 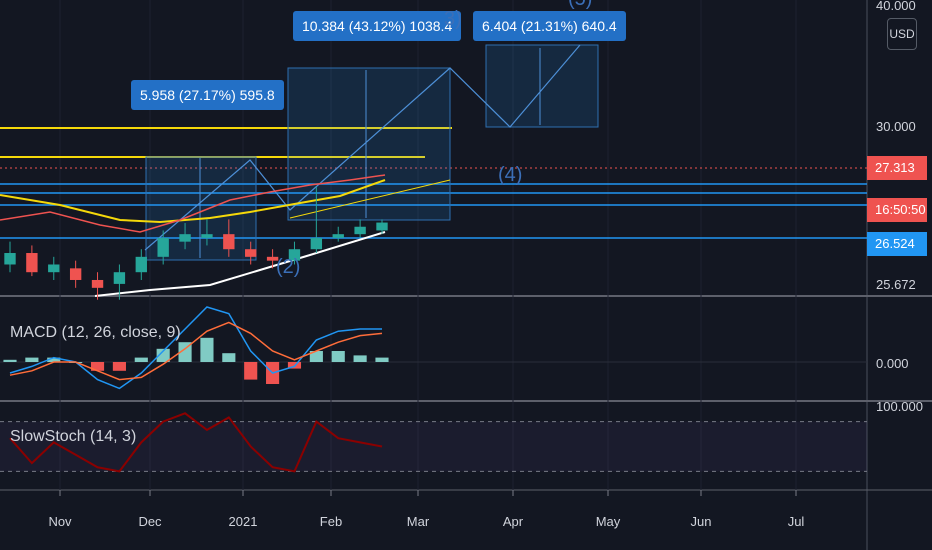 I want to click on price-tick-25-672: 25.672, so click(x=896, y=284).